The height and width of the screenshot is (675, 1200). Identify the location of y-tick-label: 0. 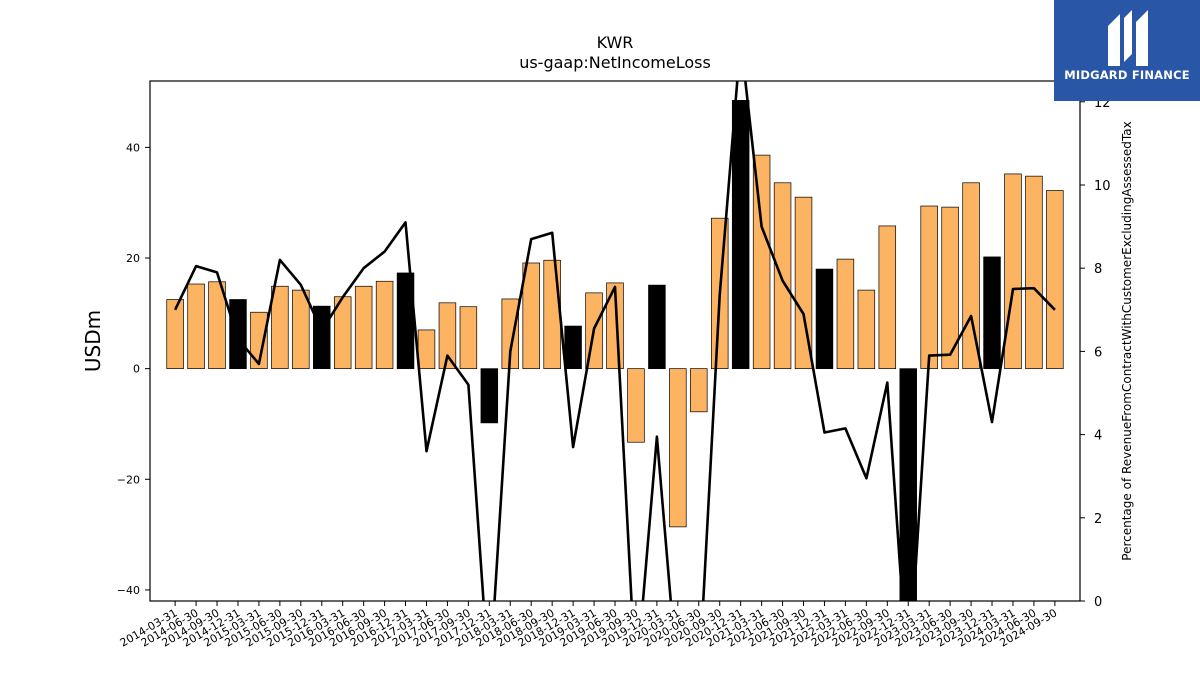
(136, 369).